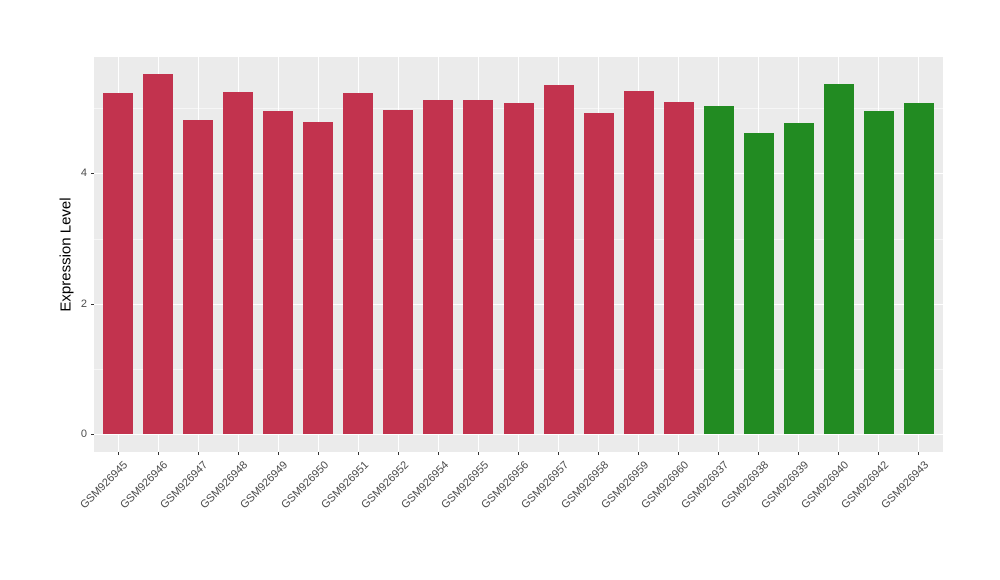 This screenshot has height=580, width=1000. What do you see at coordinates (318, 277) in the screenshot?
I see `bar-GSM926950` at bounding box center [318, 277].